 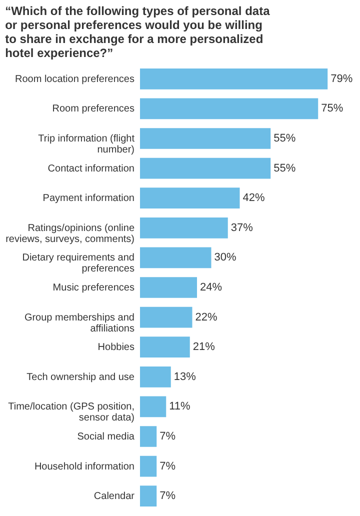 I want to click on data-label: 22%, so click(x=206, y=317).